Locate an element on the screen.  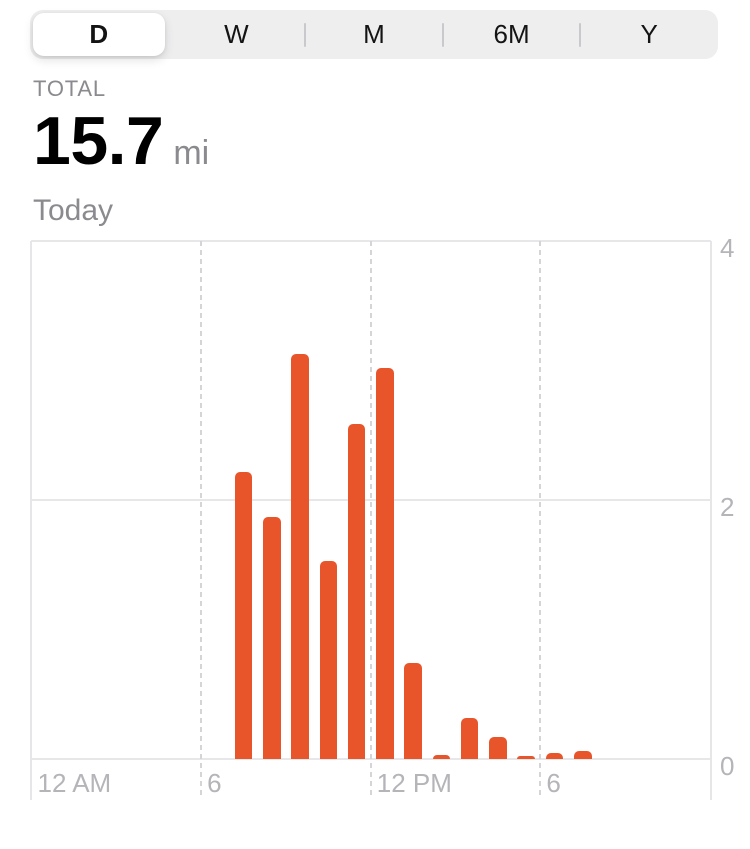
y-axis-label-0: 0 is located at coordinates (727, 766).